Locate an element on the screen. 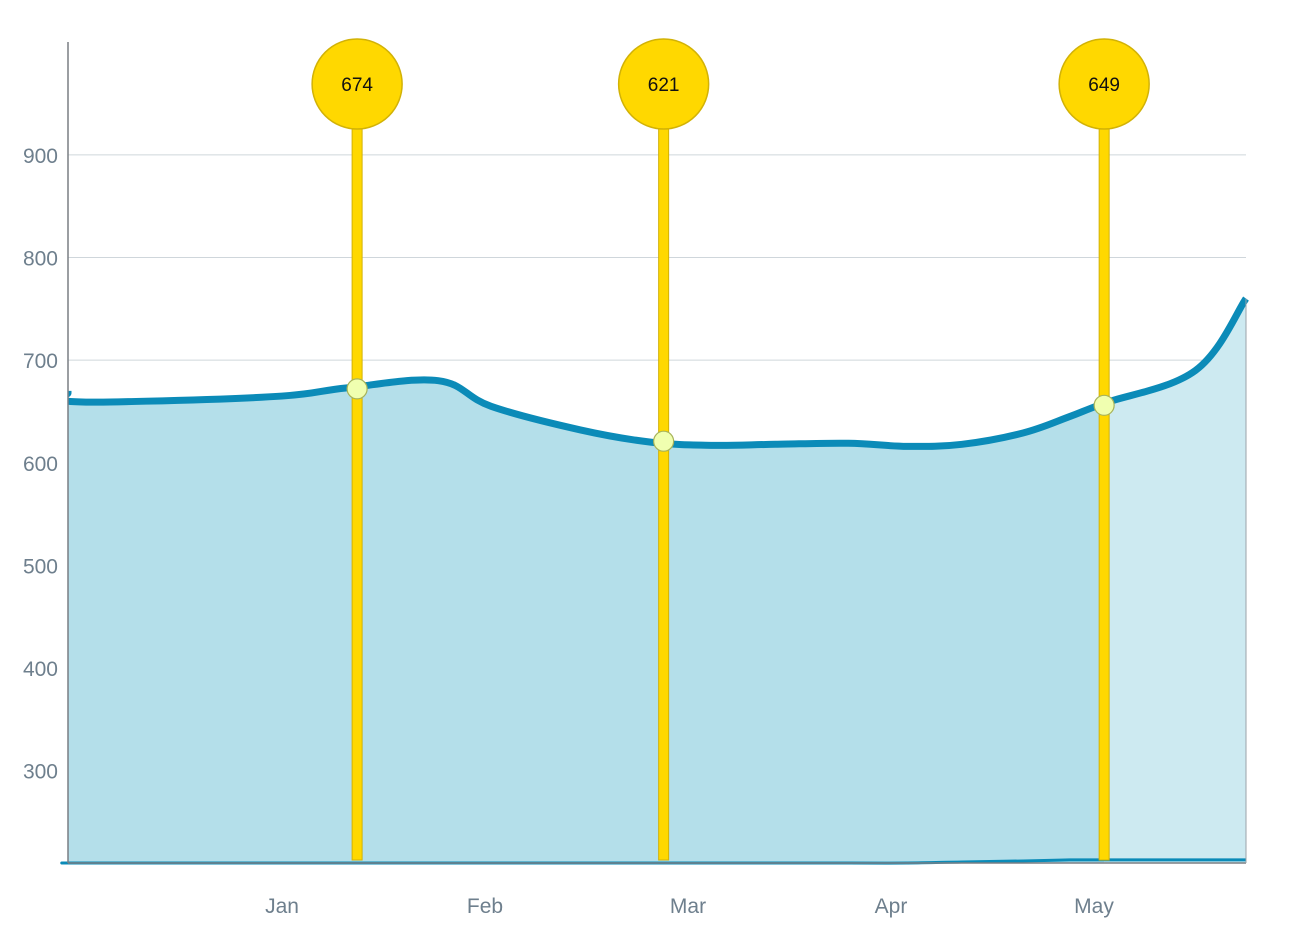 The height and width of the screenshot is (944, 1289). y-tick-label: 300 is located at coordinates (40, 772).